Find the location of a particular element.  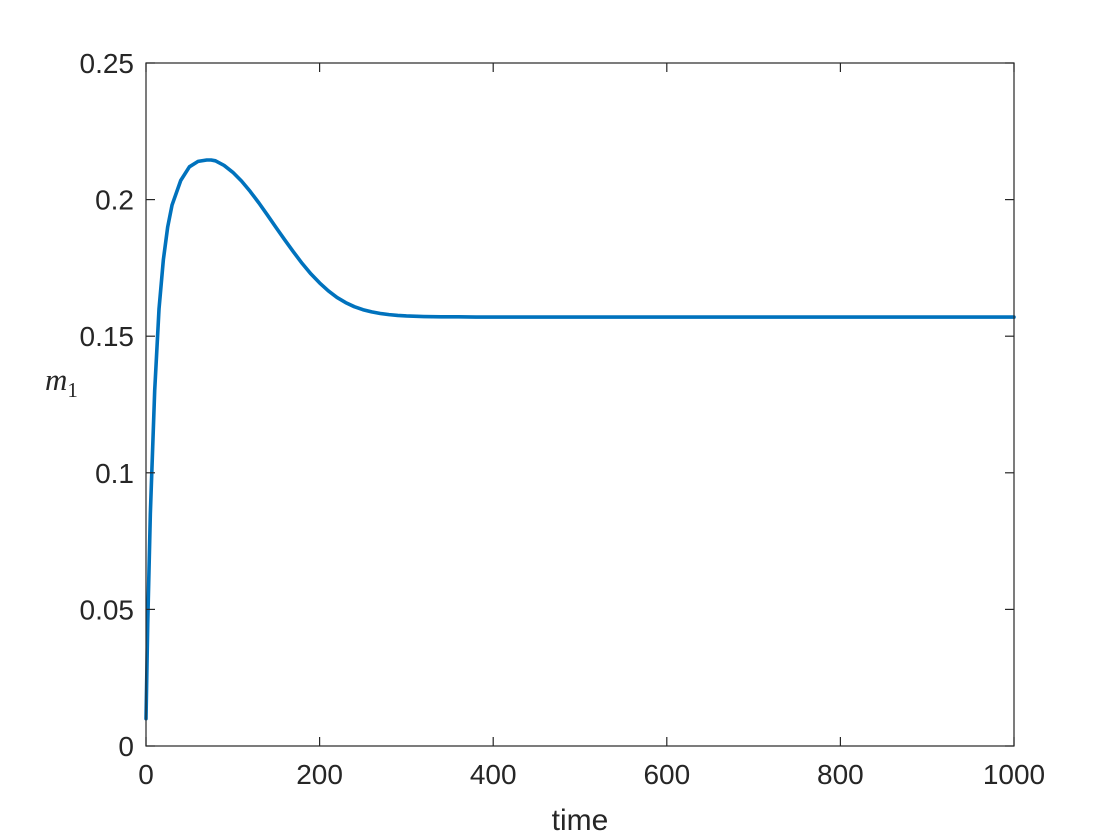

x-axis-label: time is located at coordinates (580, 820).